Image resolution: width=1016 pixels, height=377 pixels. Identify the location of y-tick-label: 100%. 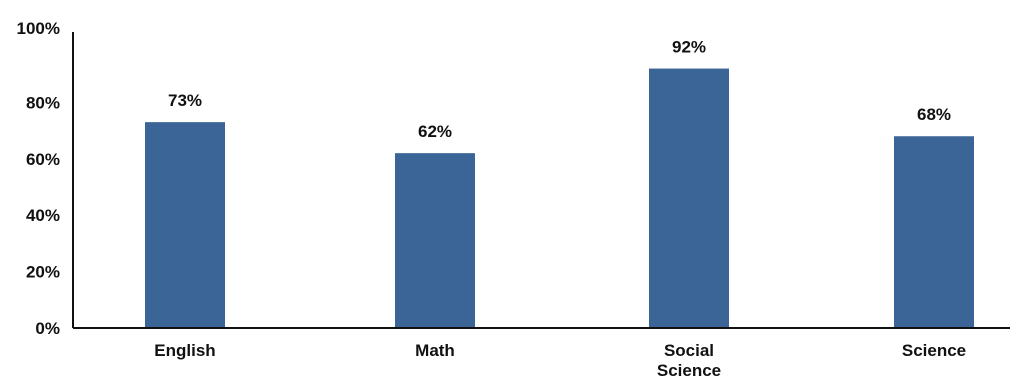
(38, 28).